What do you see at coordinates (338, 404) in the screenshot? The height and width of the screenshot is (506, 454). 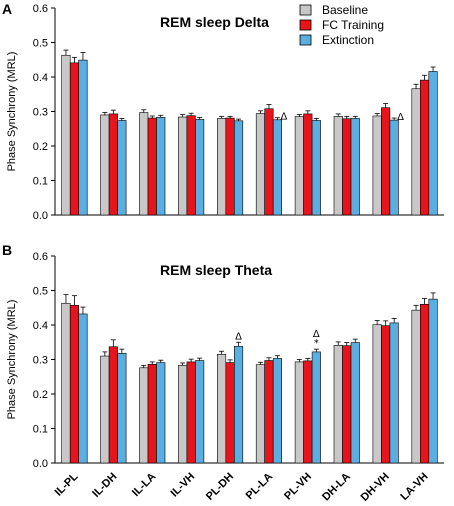 I see `panel-b-bar-dh-la-baseline` at bounding box center [338, 404].